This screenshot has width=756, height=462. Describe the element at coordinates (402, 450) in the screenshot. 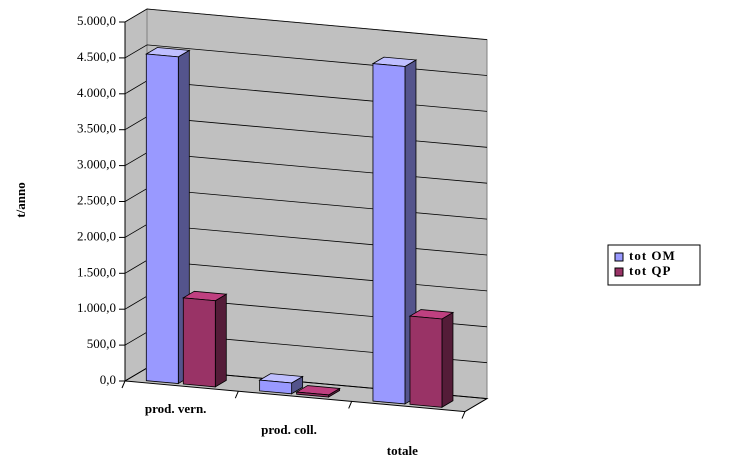

I see `x-tick-label: totale` at that location.